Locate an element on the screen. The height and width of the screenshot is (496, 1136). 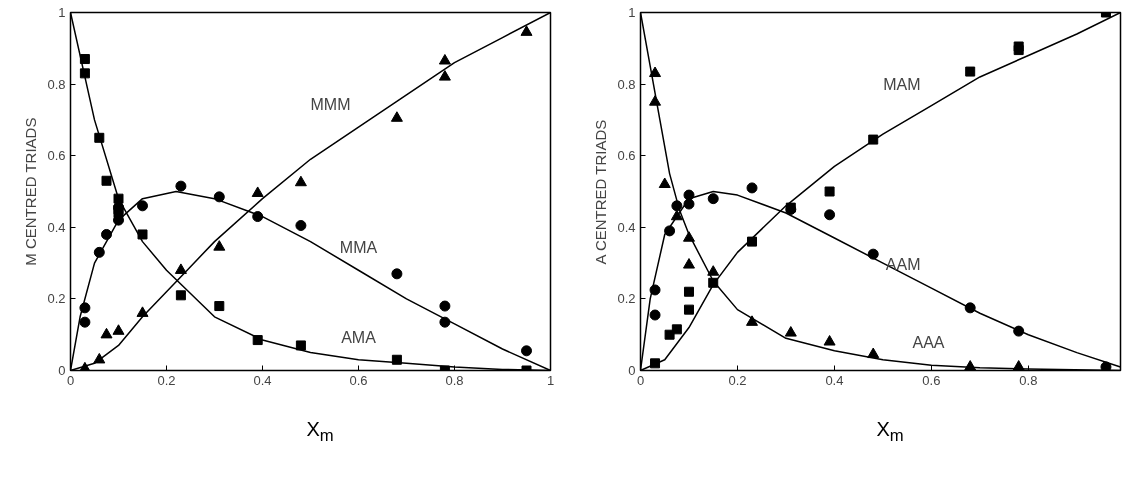
series-label: MMM is located at coordinates (330, 105).